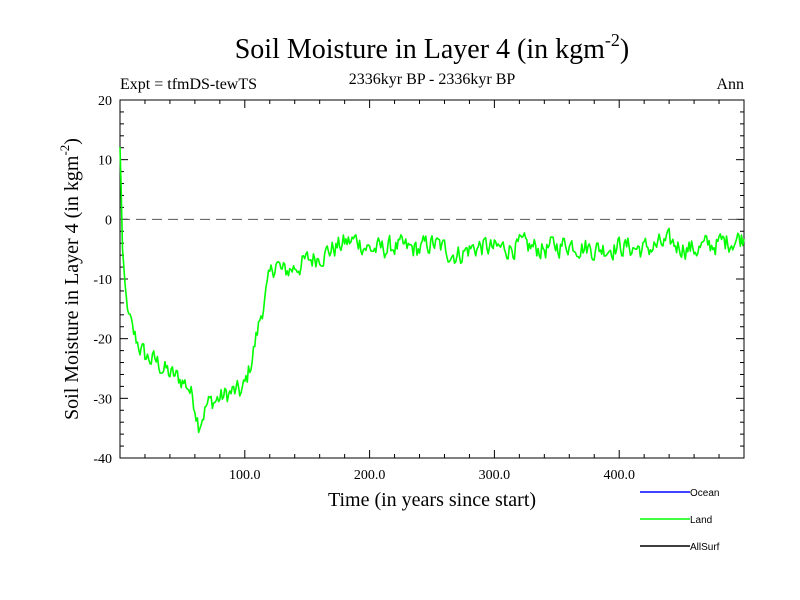 The image size is (800, 600). What do you see at coordinates (420, 49) in the screenshot?
I see `chart-title-main: Soil Moisture in Layer 4 (in kgm` at bounding box center [420, 49].